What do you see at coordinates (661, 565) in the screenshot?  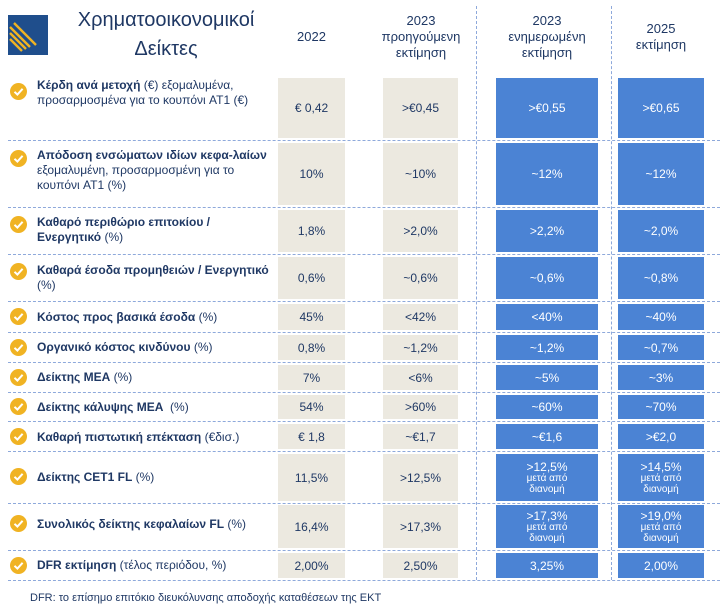 I see `value-2025: 2,00%` at bounding box center [661, 565].